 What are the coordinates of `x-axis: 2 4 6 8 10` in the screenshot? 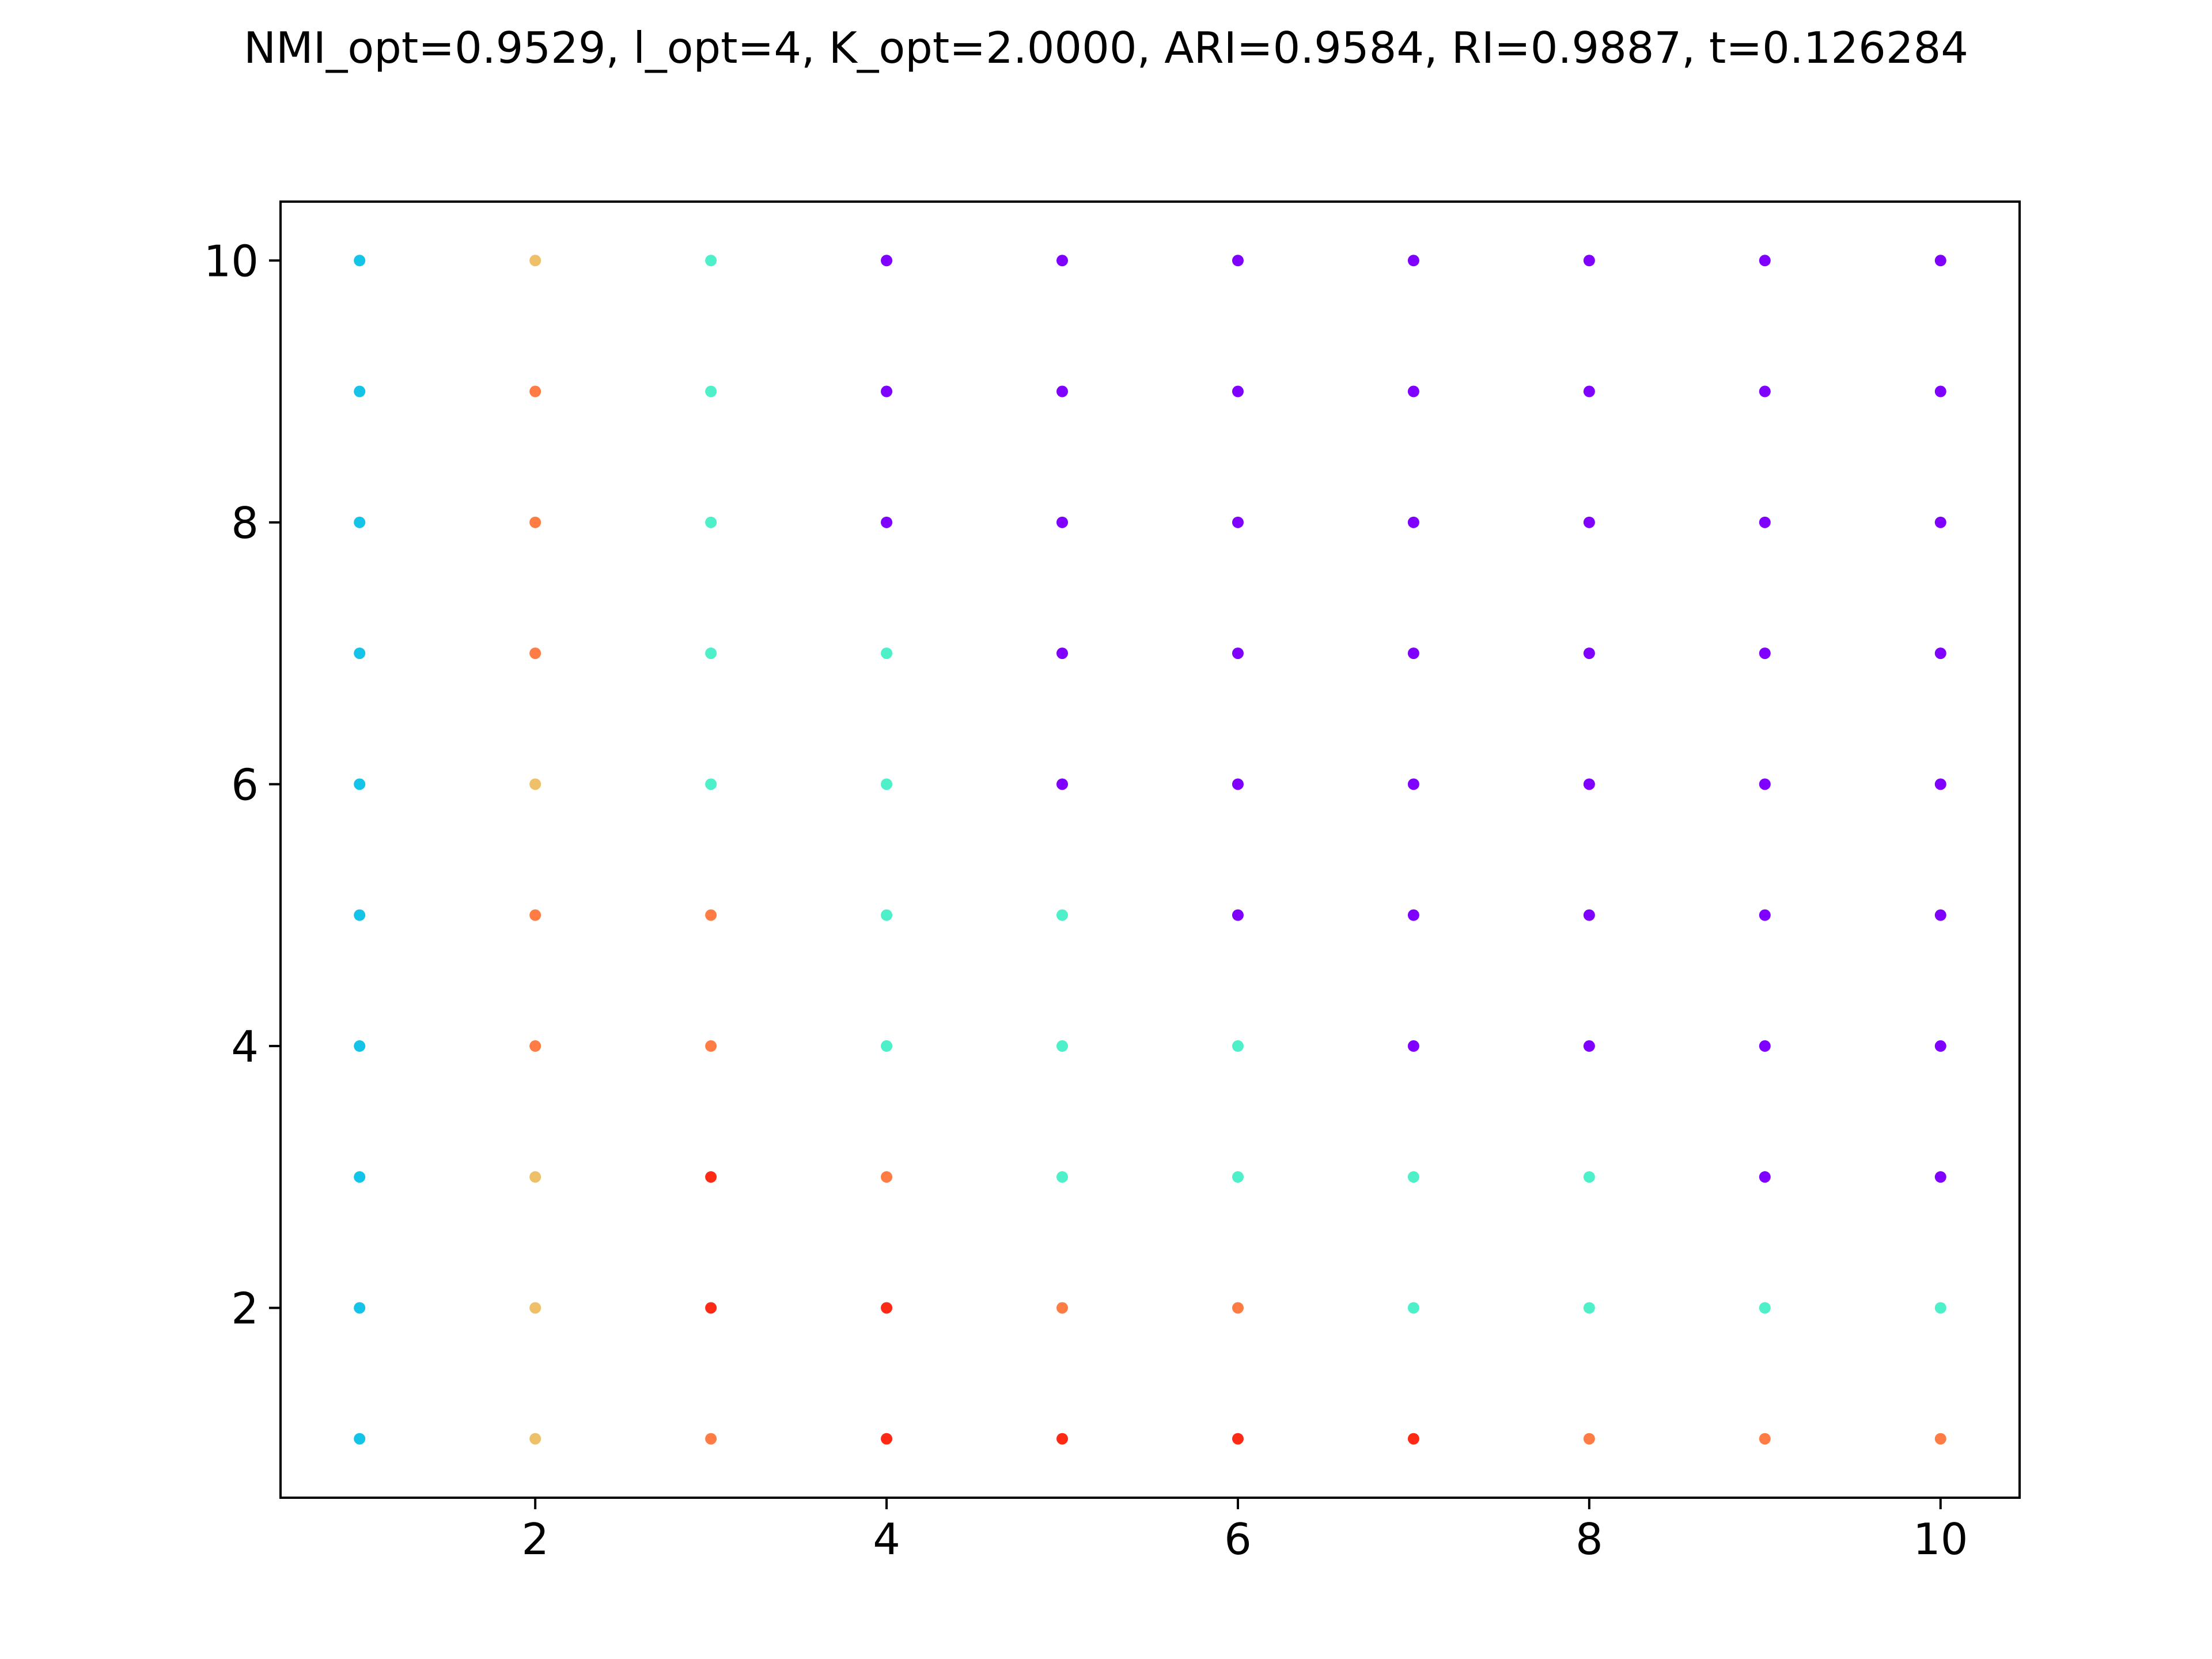 It's located at (1244, 1531).